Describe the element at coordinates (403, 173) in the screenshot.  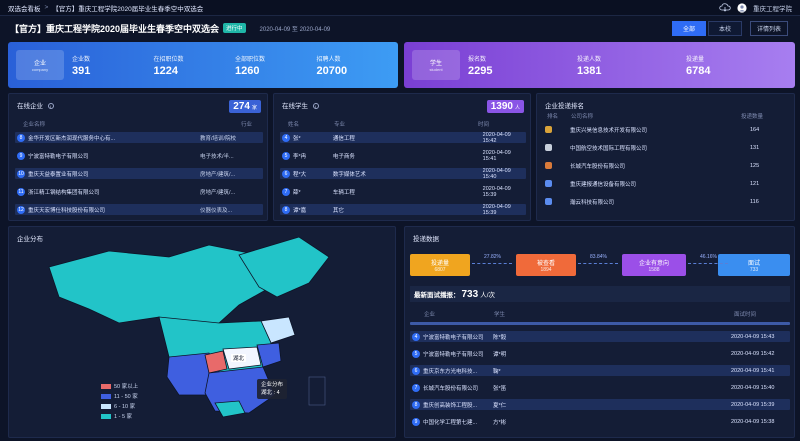
I see `table-row: 6 程*大 数字媒体艺术 2020-04-09 15:40` at that location.